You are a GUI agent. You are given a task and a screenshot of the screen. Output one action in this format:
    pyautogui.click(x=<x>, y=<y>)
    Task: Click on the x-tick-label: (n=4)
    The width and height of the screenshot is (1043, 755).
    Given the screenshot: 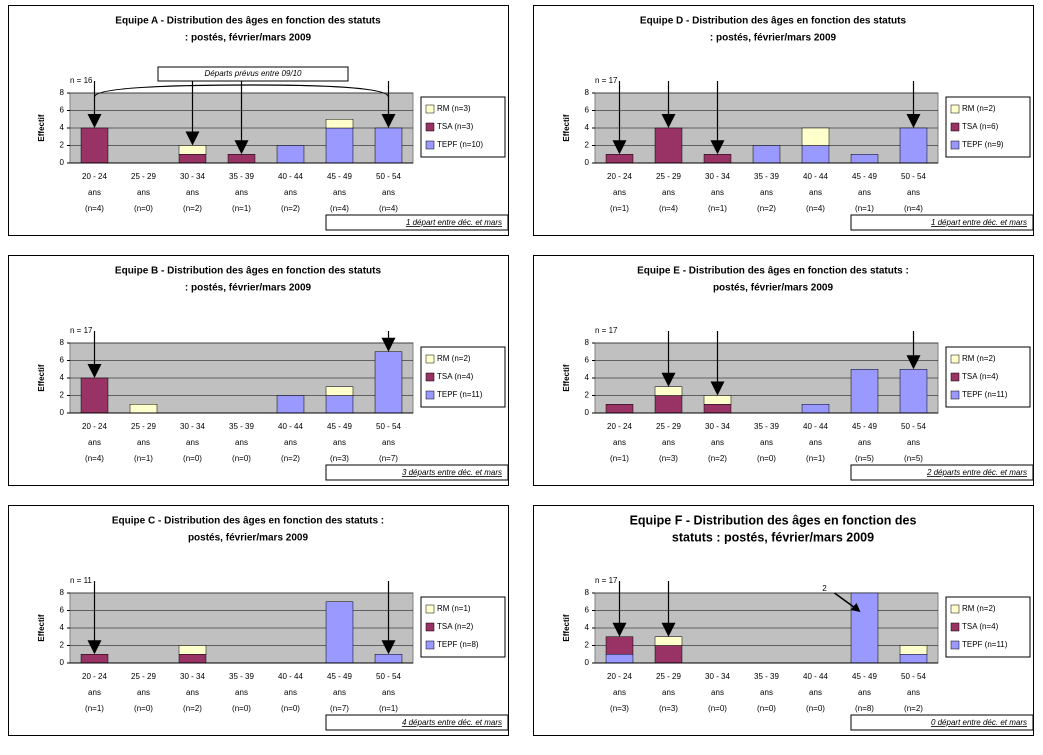 What is the action you would take?
    pyautogui.click(x=913, y=208)
    